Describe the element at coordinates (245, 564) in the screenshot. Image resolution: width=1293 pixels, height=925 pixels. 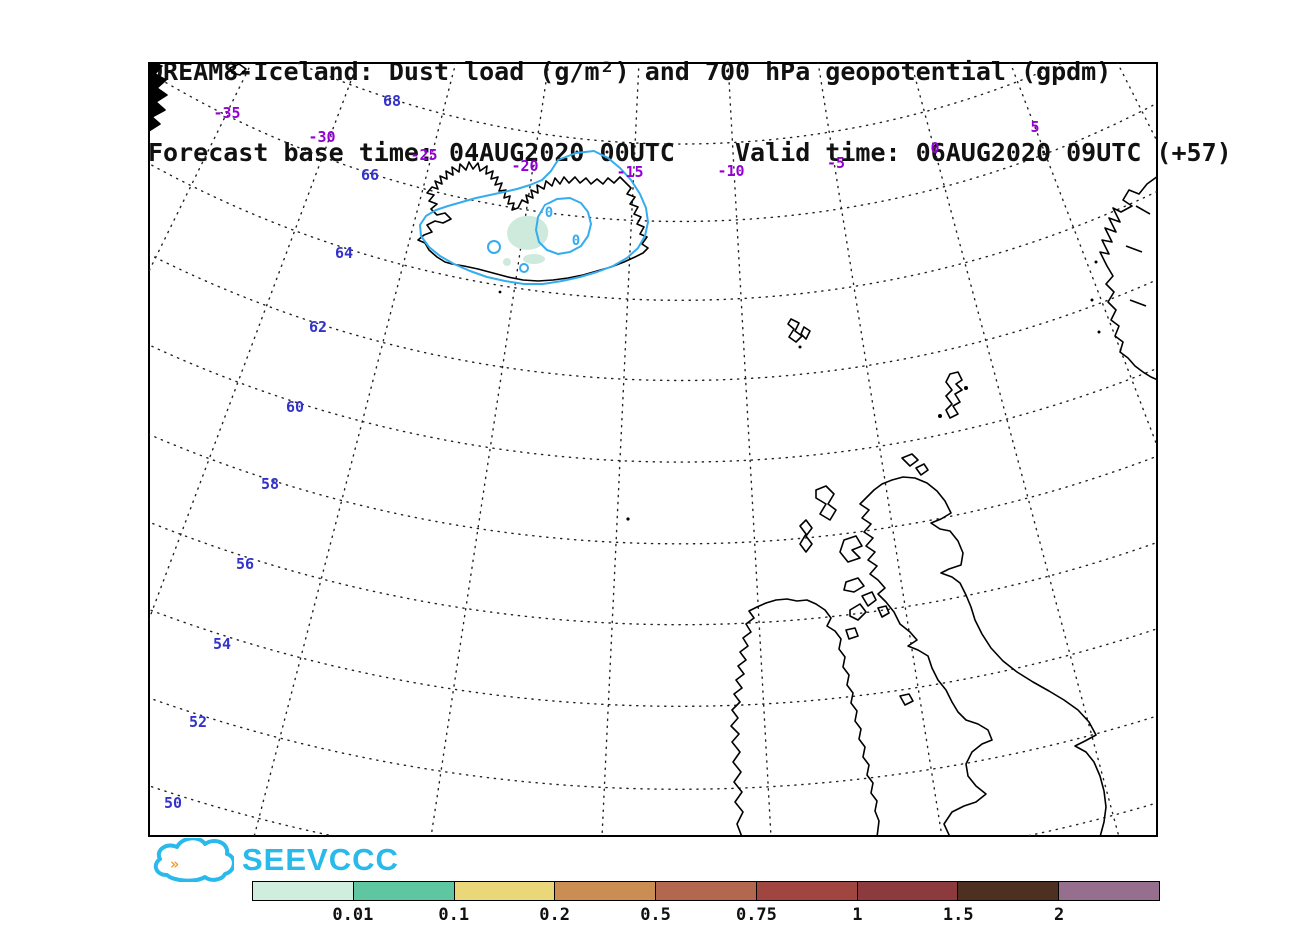
I see `lat-label: 56` at that location.